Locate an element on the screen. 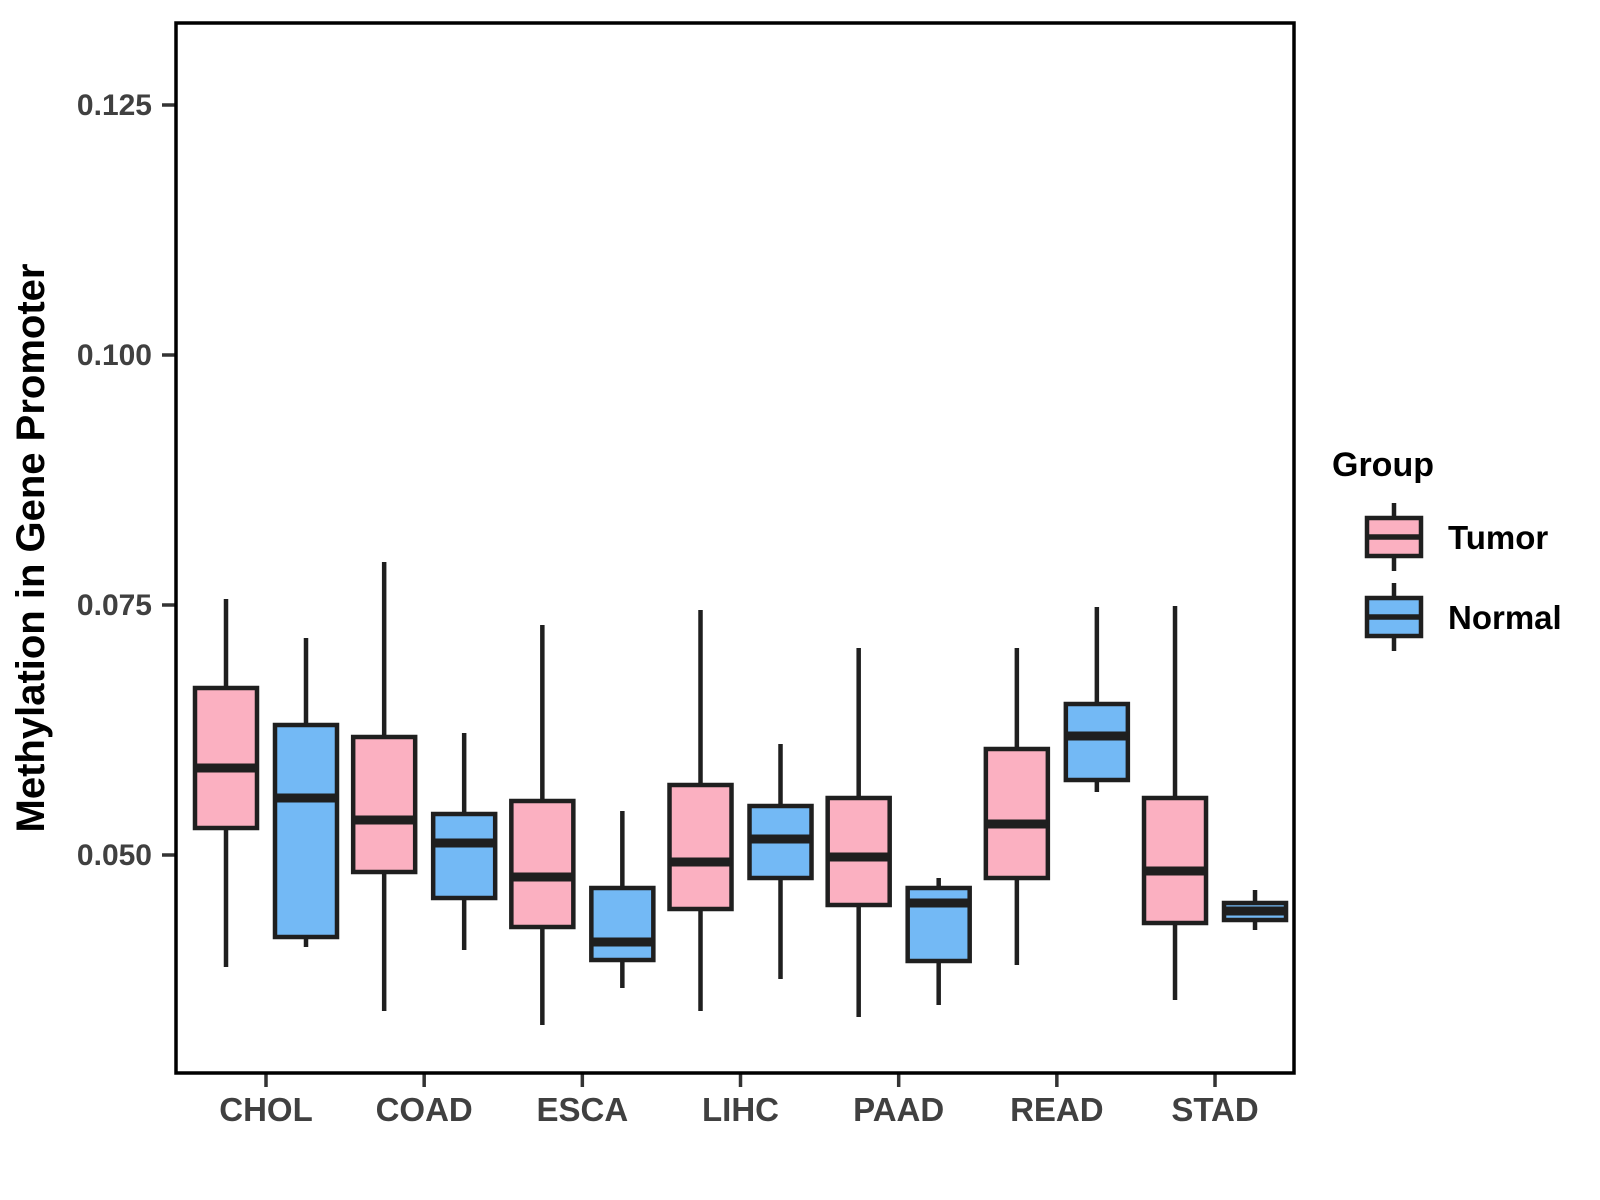 The height and width of the screenshot is (1200, 1600). box-LIHC-normal is located at coordinates (780, 861).